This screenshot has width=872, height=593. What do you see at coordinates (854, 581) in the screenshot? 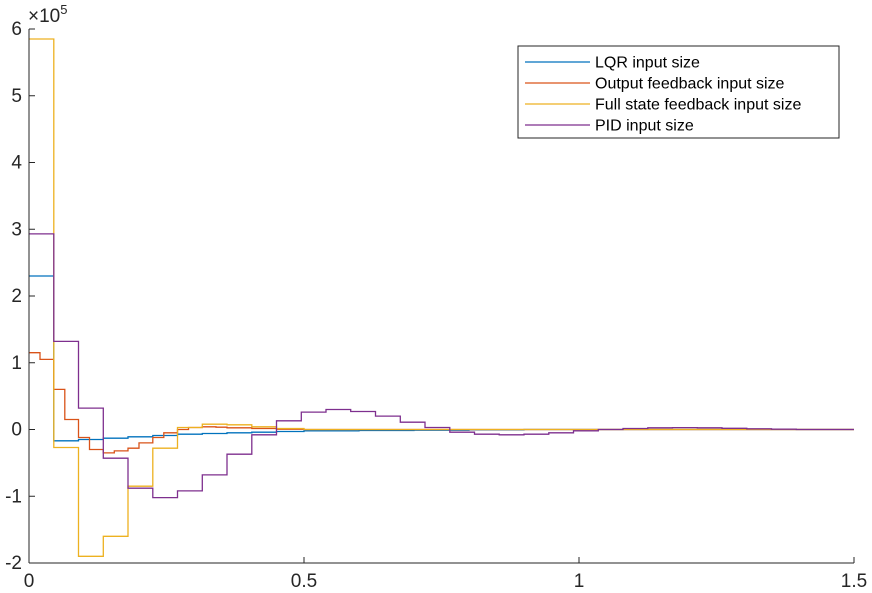
I see `x-tick-label: 1.5` at bounding box center [854, 581].